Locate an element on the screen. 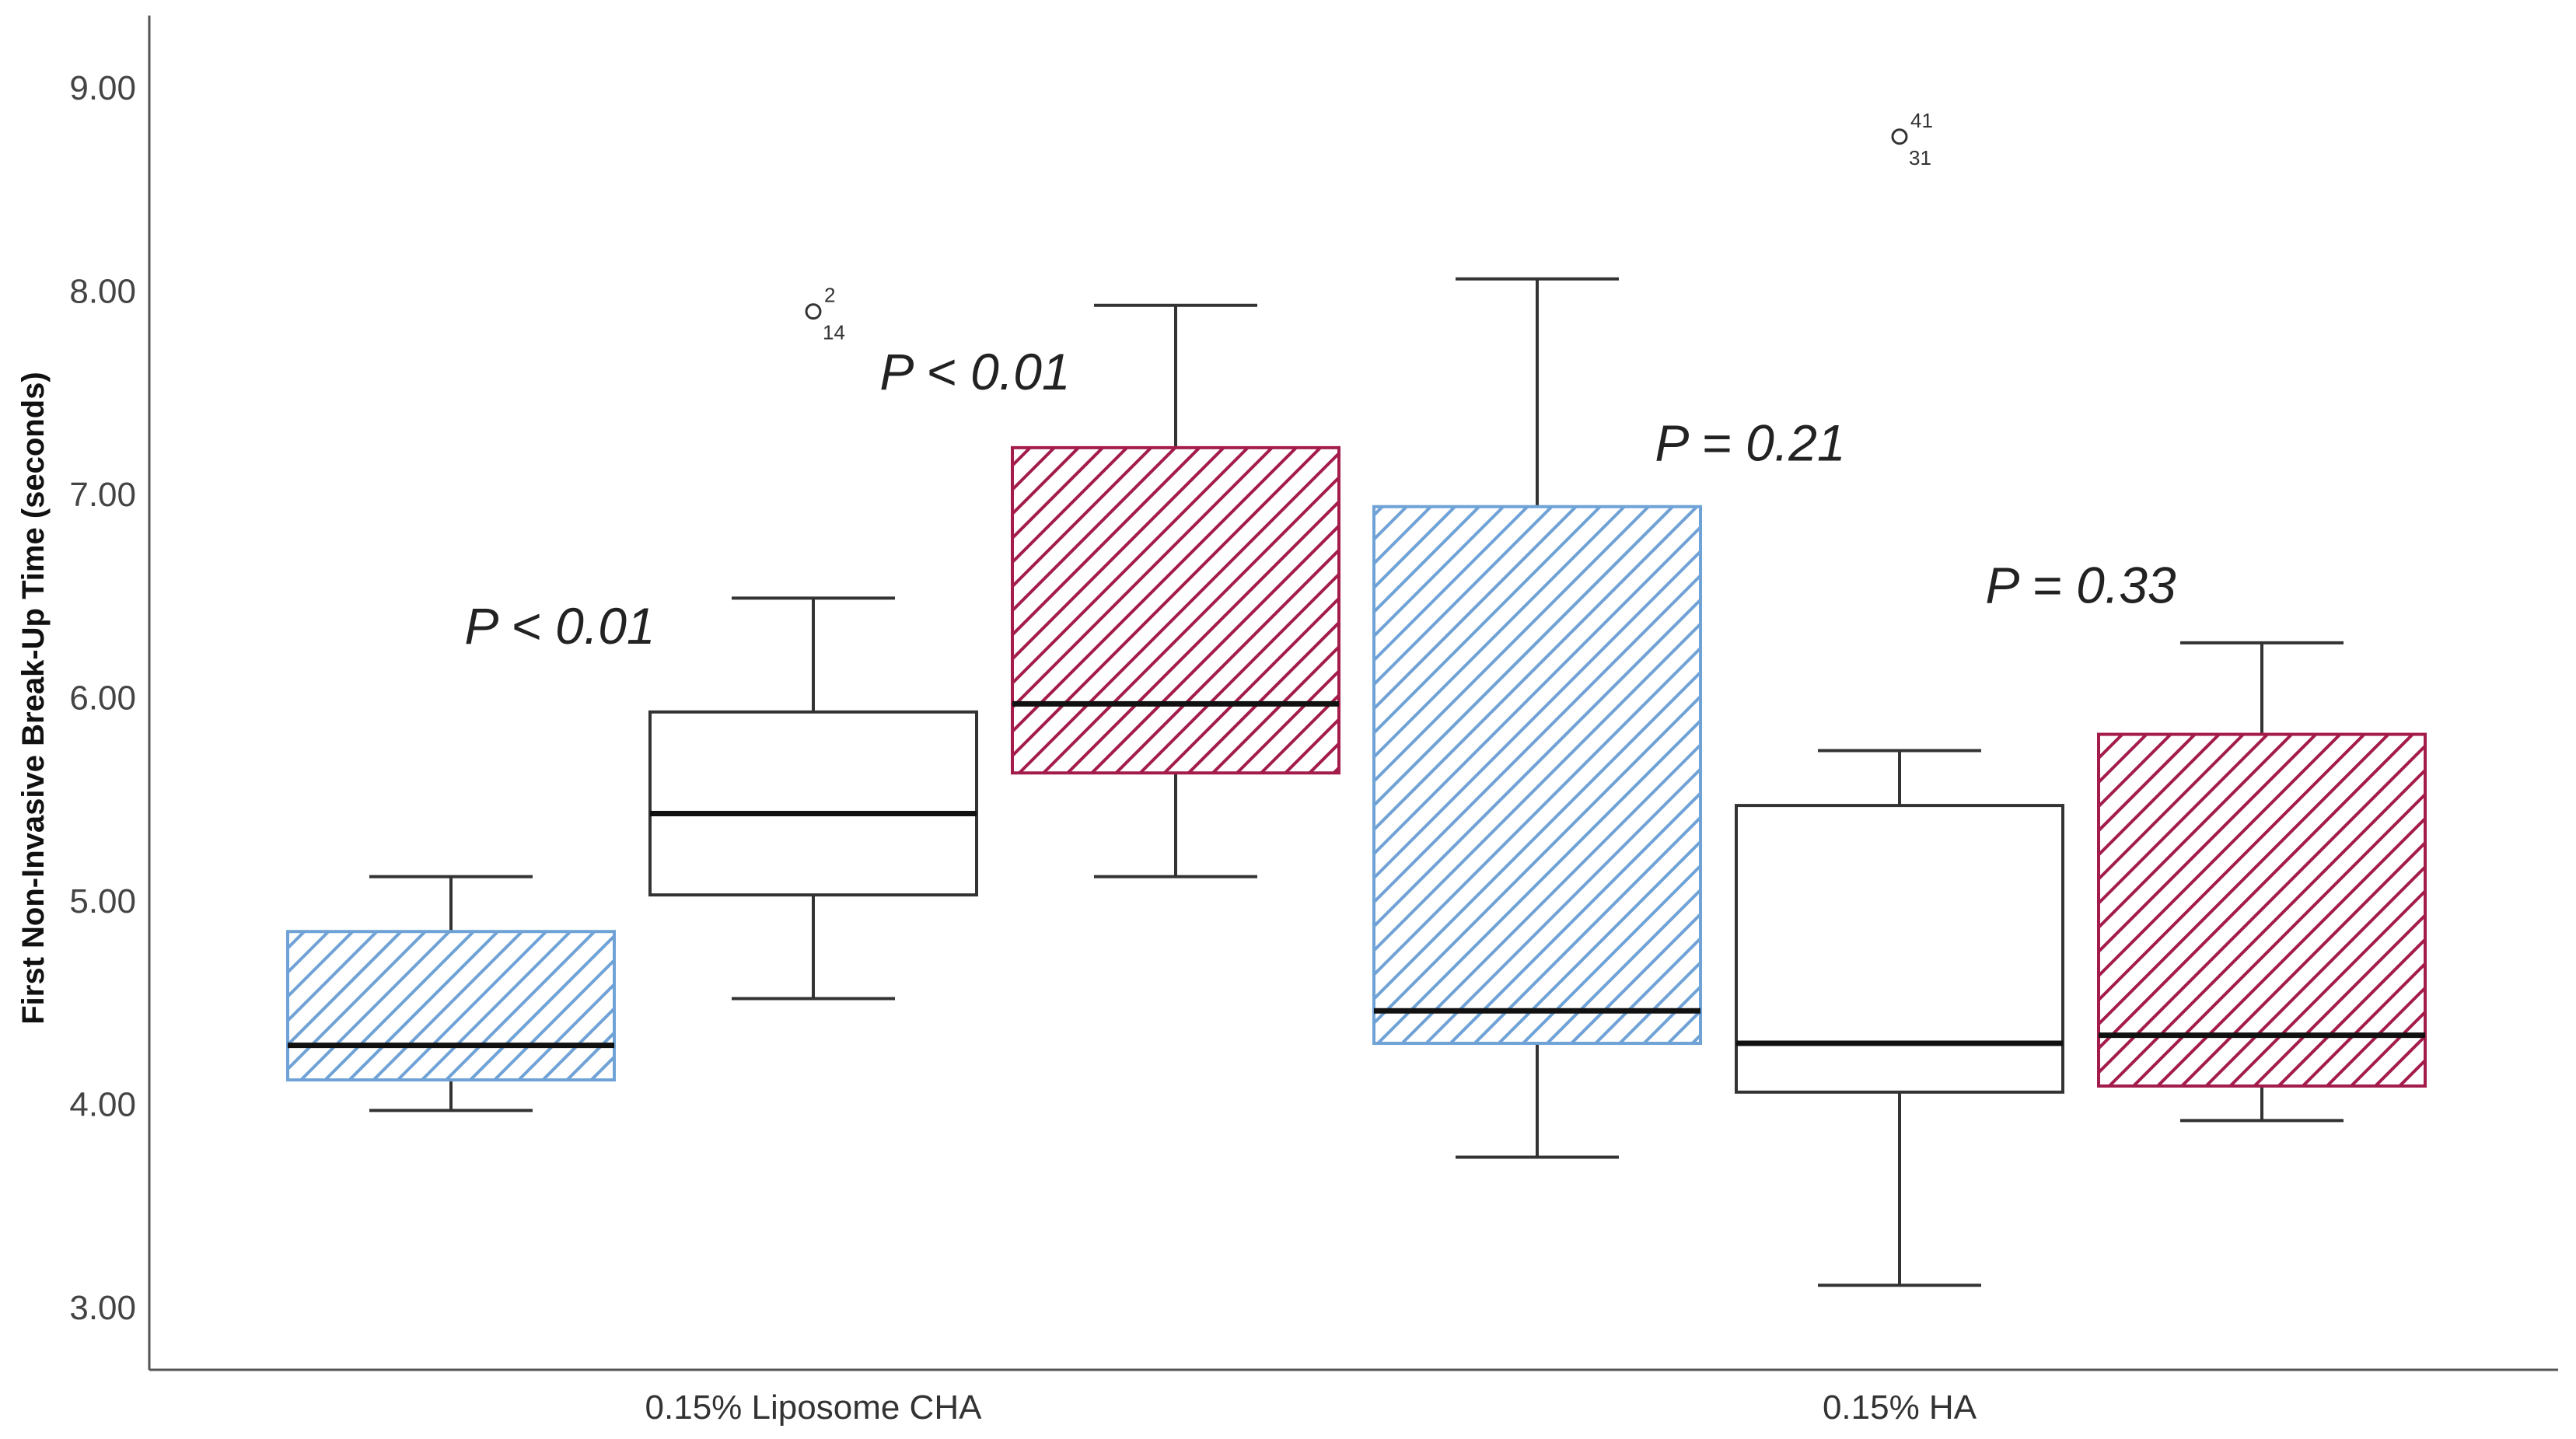  x-category-label: 0.15% Liposome CHA is located at coordinates (814, 1407).